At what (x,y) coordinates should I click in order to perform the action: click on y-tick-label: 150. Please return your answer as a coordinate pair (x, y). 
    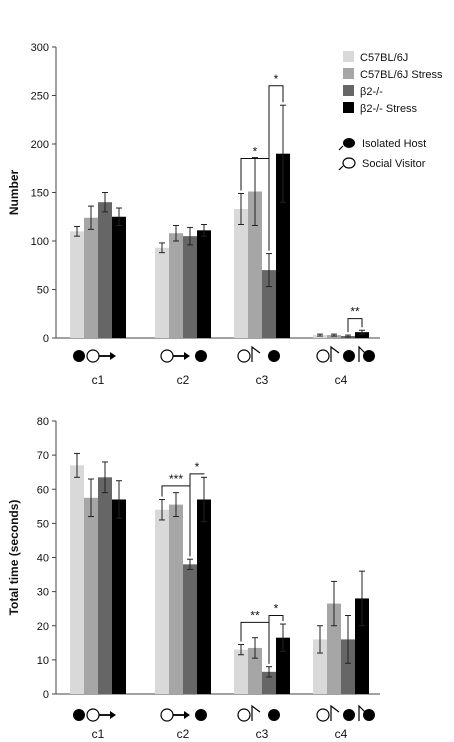
    Looking at the image, I should click on (40, 194).